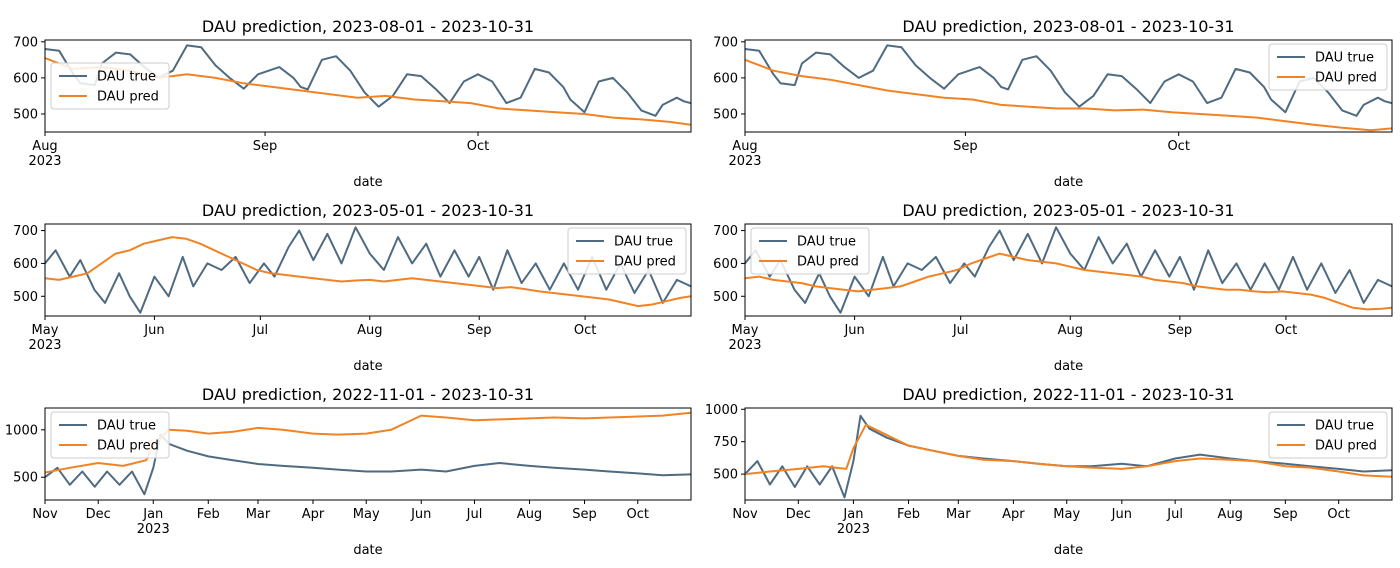 Image resolution: width=1400 pixels, height=568 pixels. I want to click on x-tick-label: Mar, so click(958, 514).